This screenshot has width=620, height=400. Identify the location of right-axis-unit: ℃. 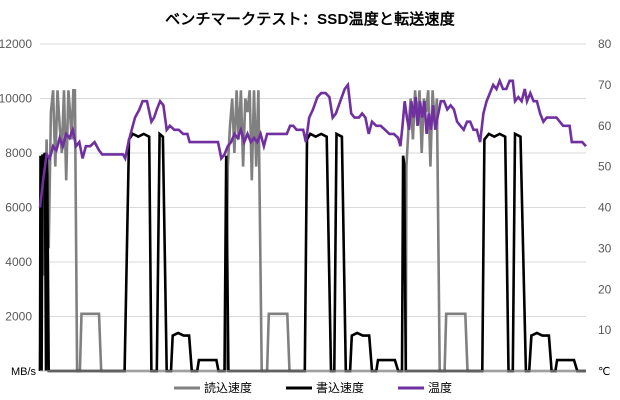
(604, 372).